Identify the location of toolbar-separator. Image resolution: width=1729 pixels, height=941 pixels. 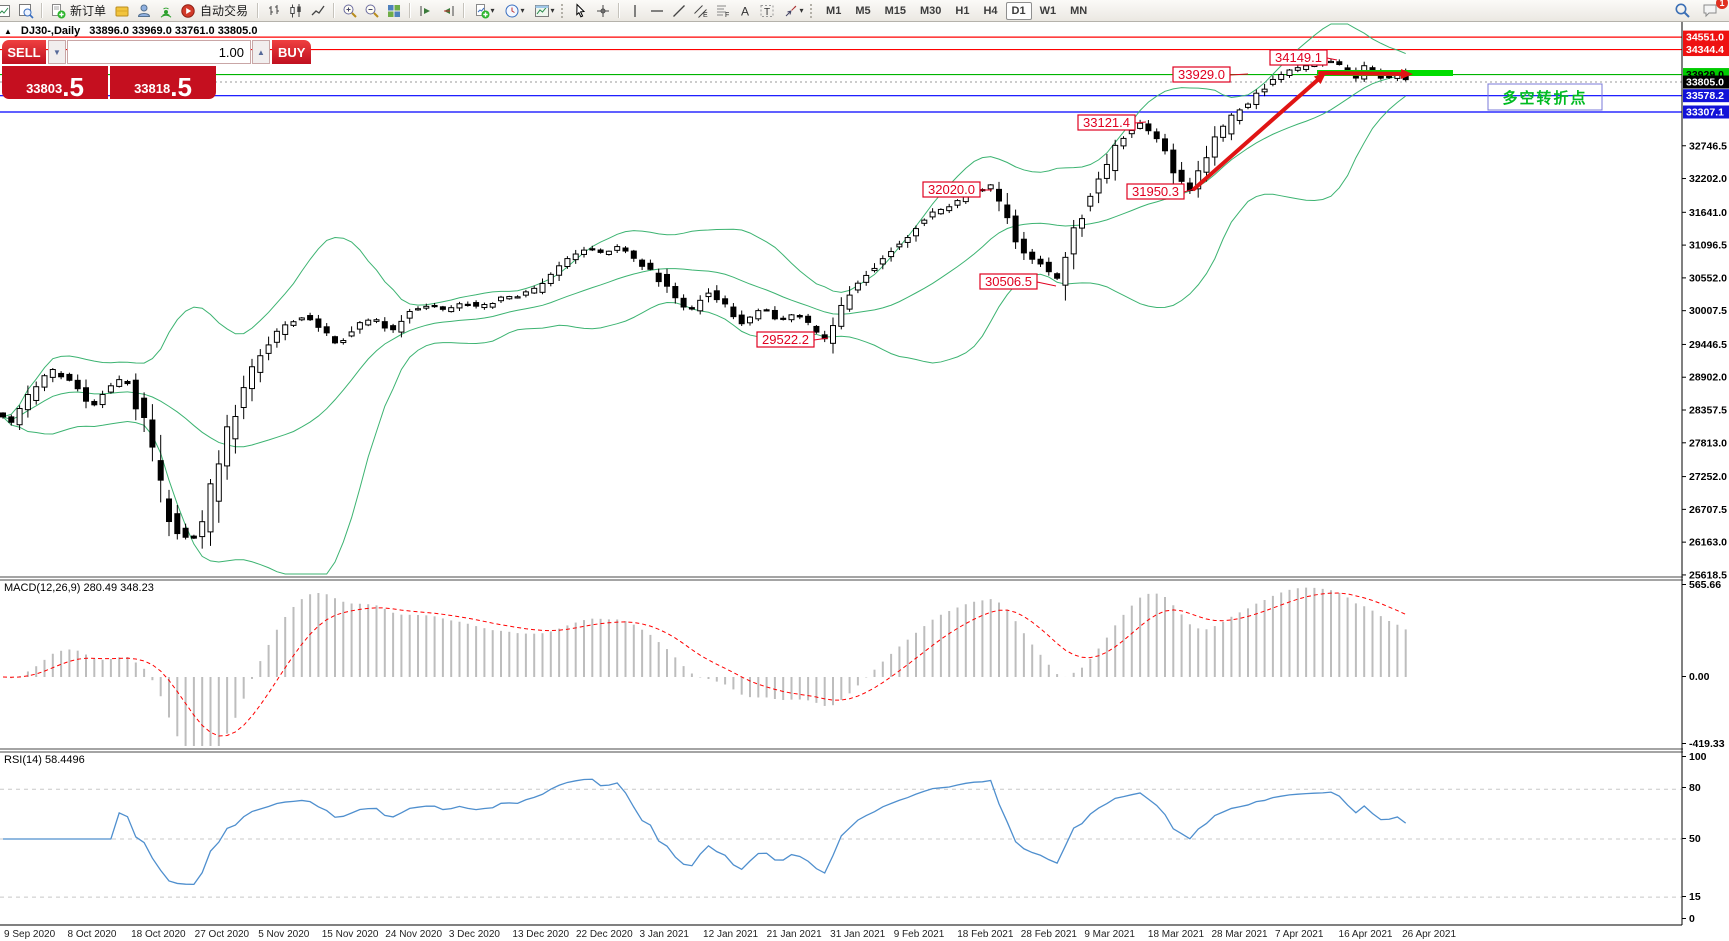
(410, 10).